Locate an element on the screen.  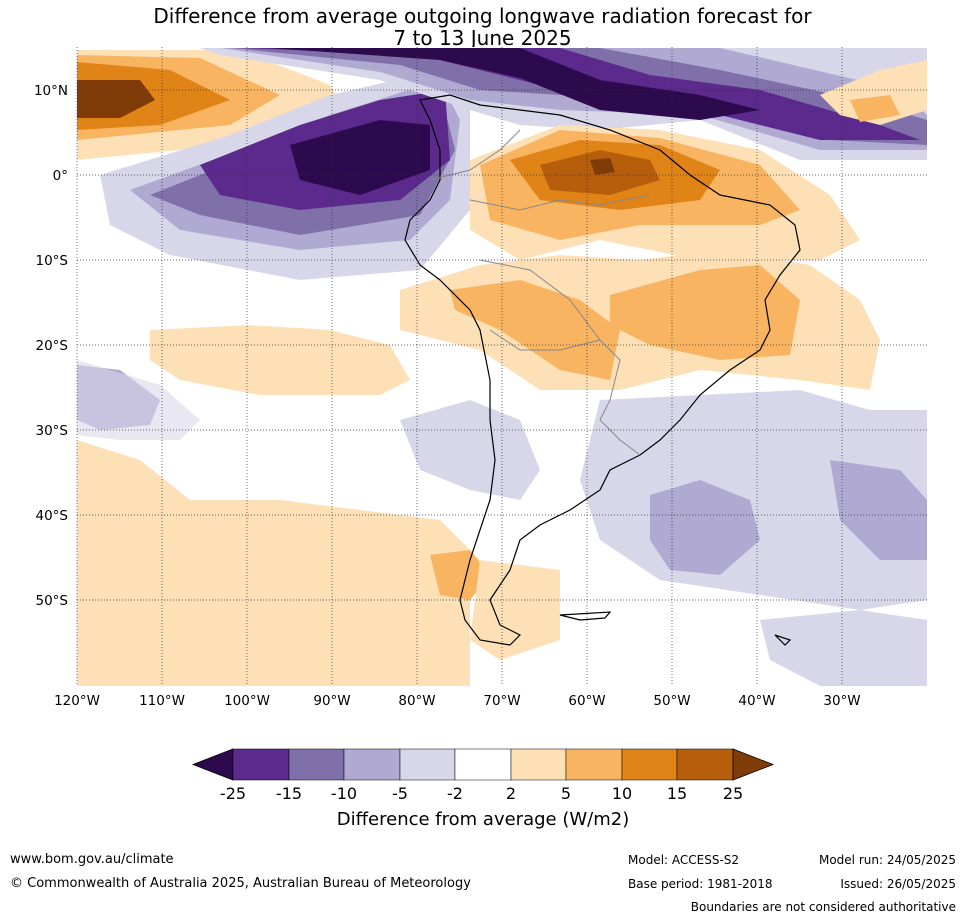
lat-label: 10°N is located at coordinates (51, 91).